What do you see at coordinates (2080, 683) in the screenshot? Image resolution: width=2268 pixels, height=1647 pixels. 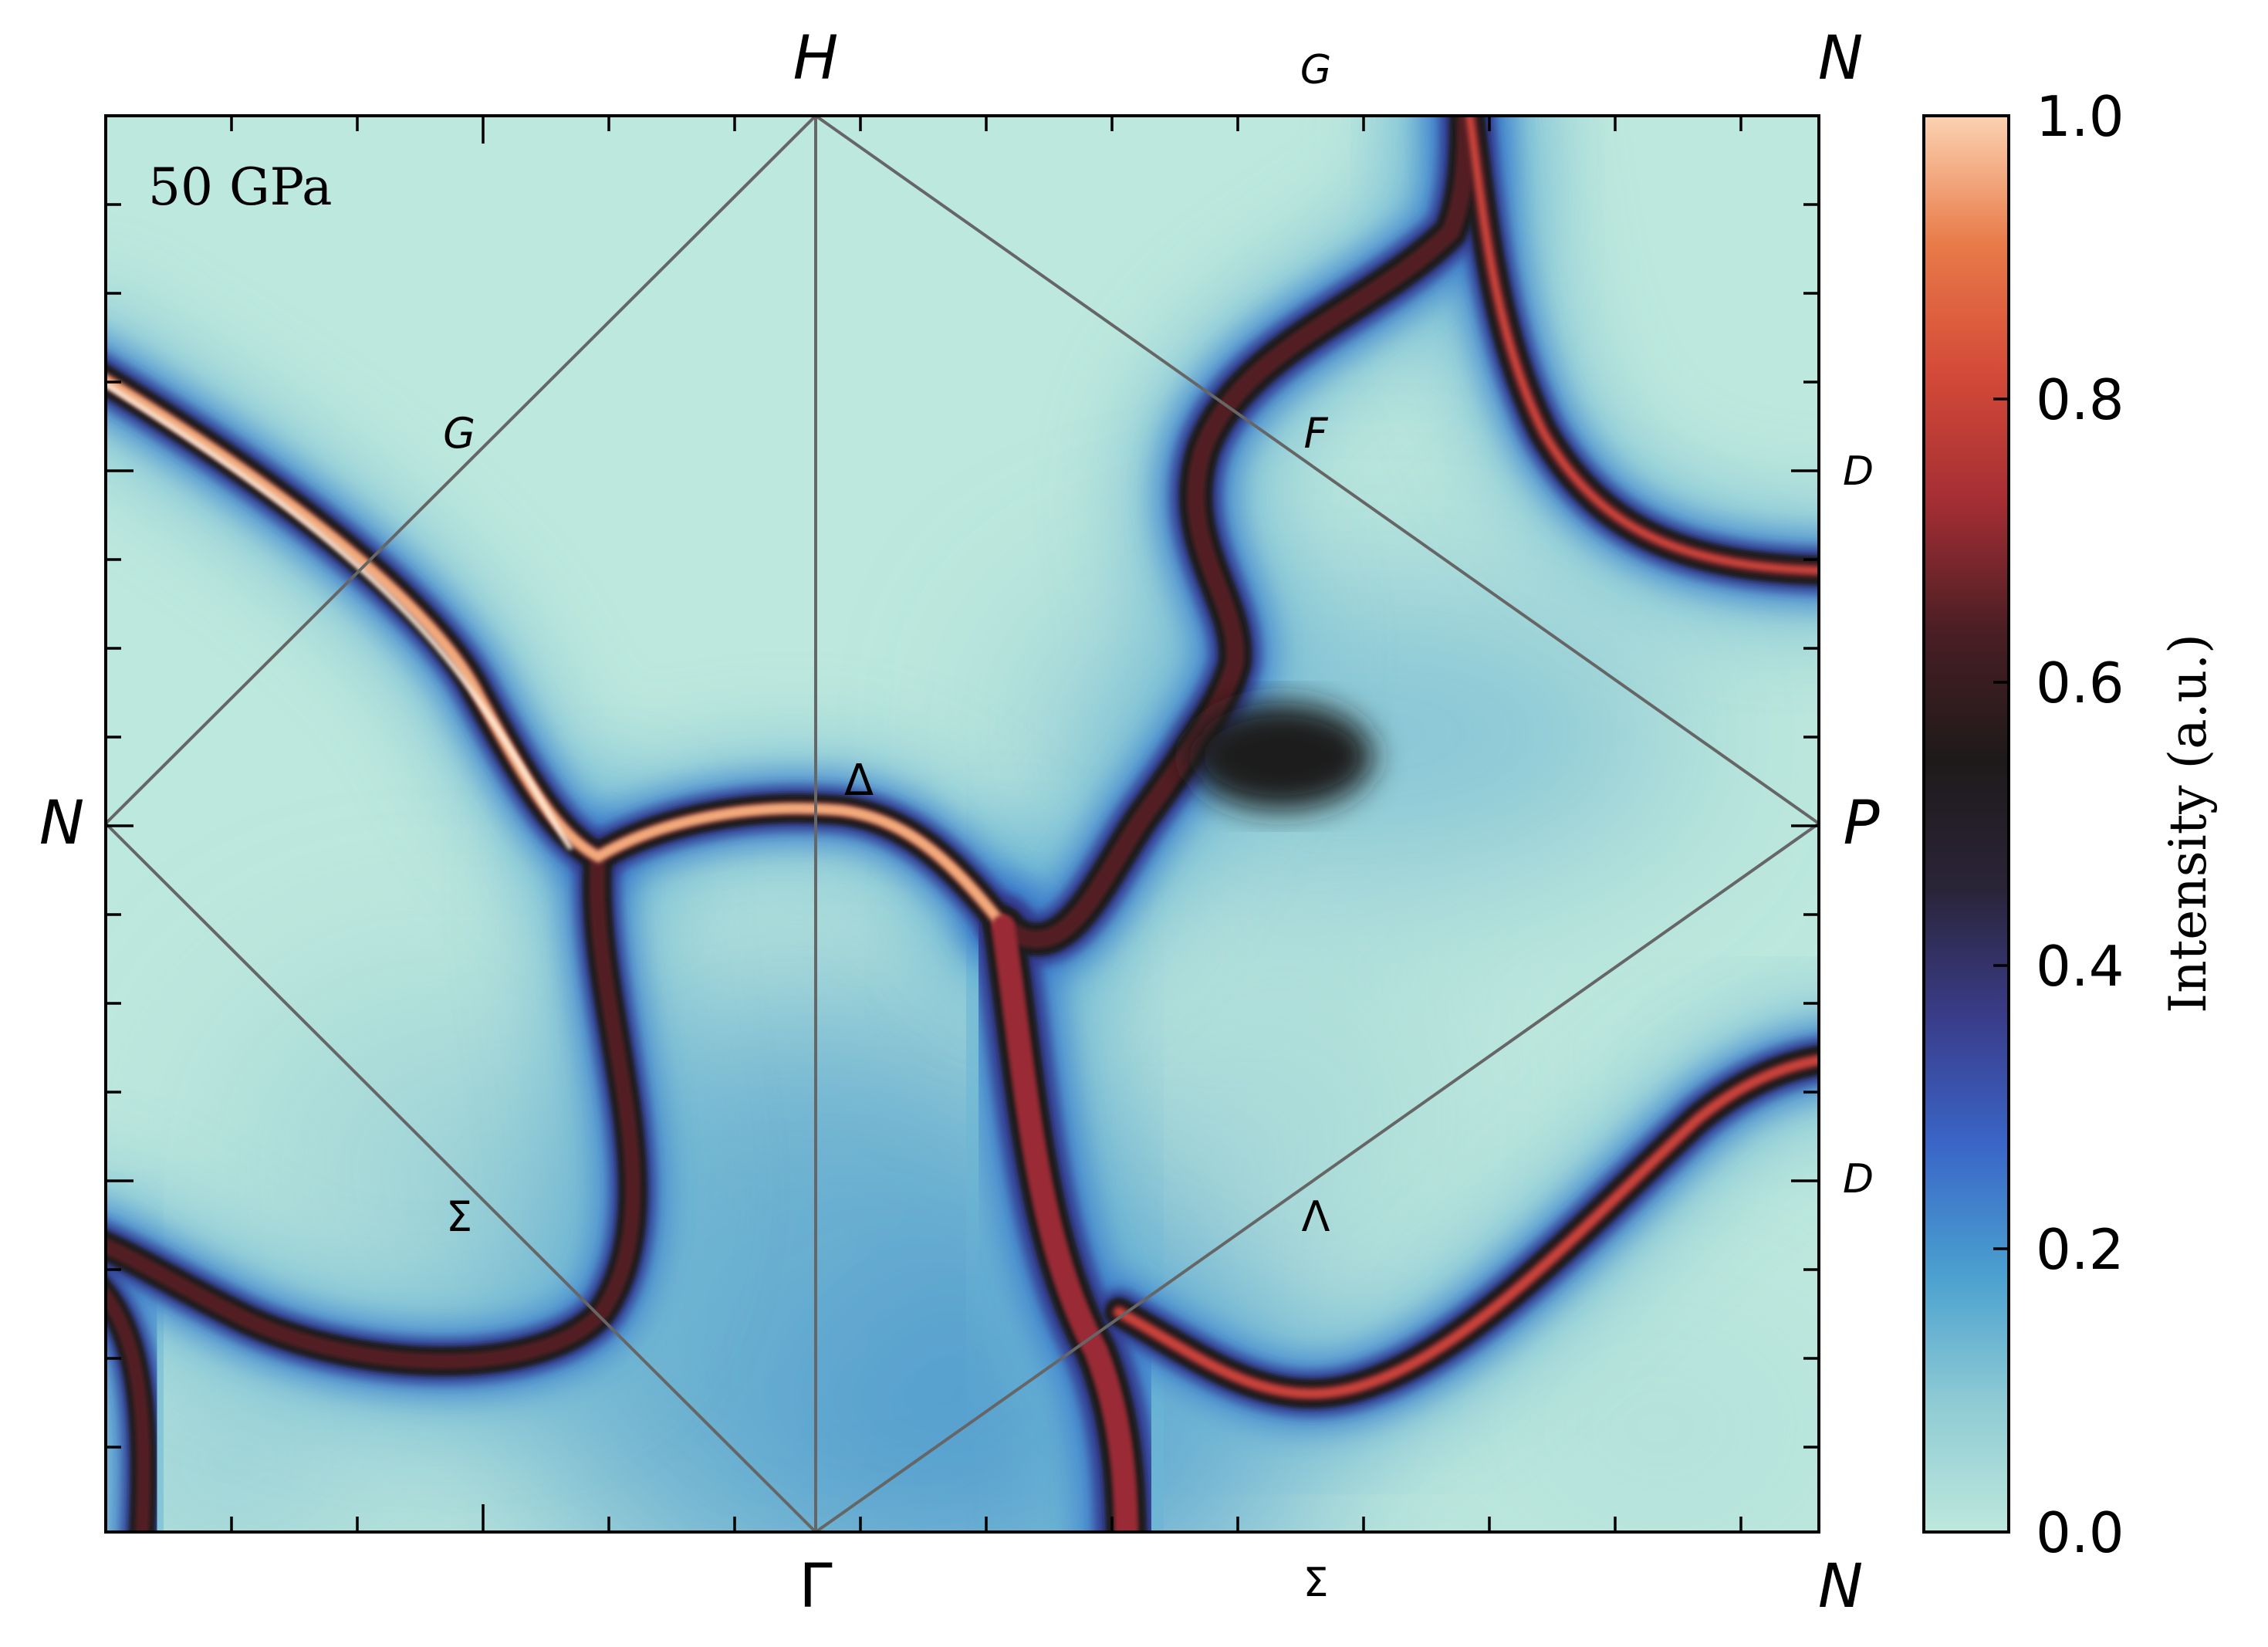 I see `colorbar-tick-label: 0.6` at bounding box center [2080, 683].